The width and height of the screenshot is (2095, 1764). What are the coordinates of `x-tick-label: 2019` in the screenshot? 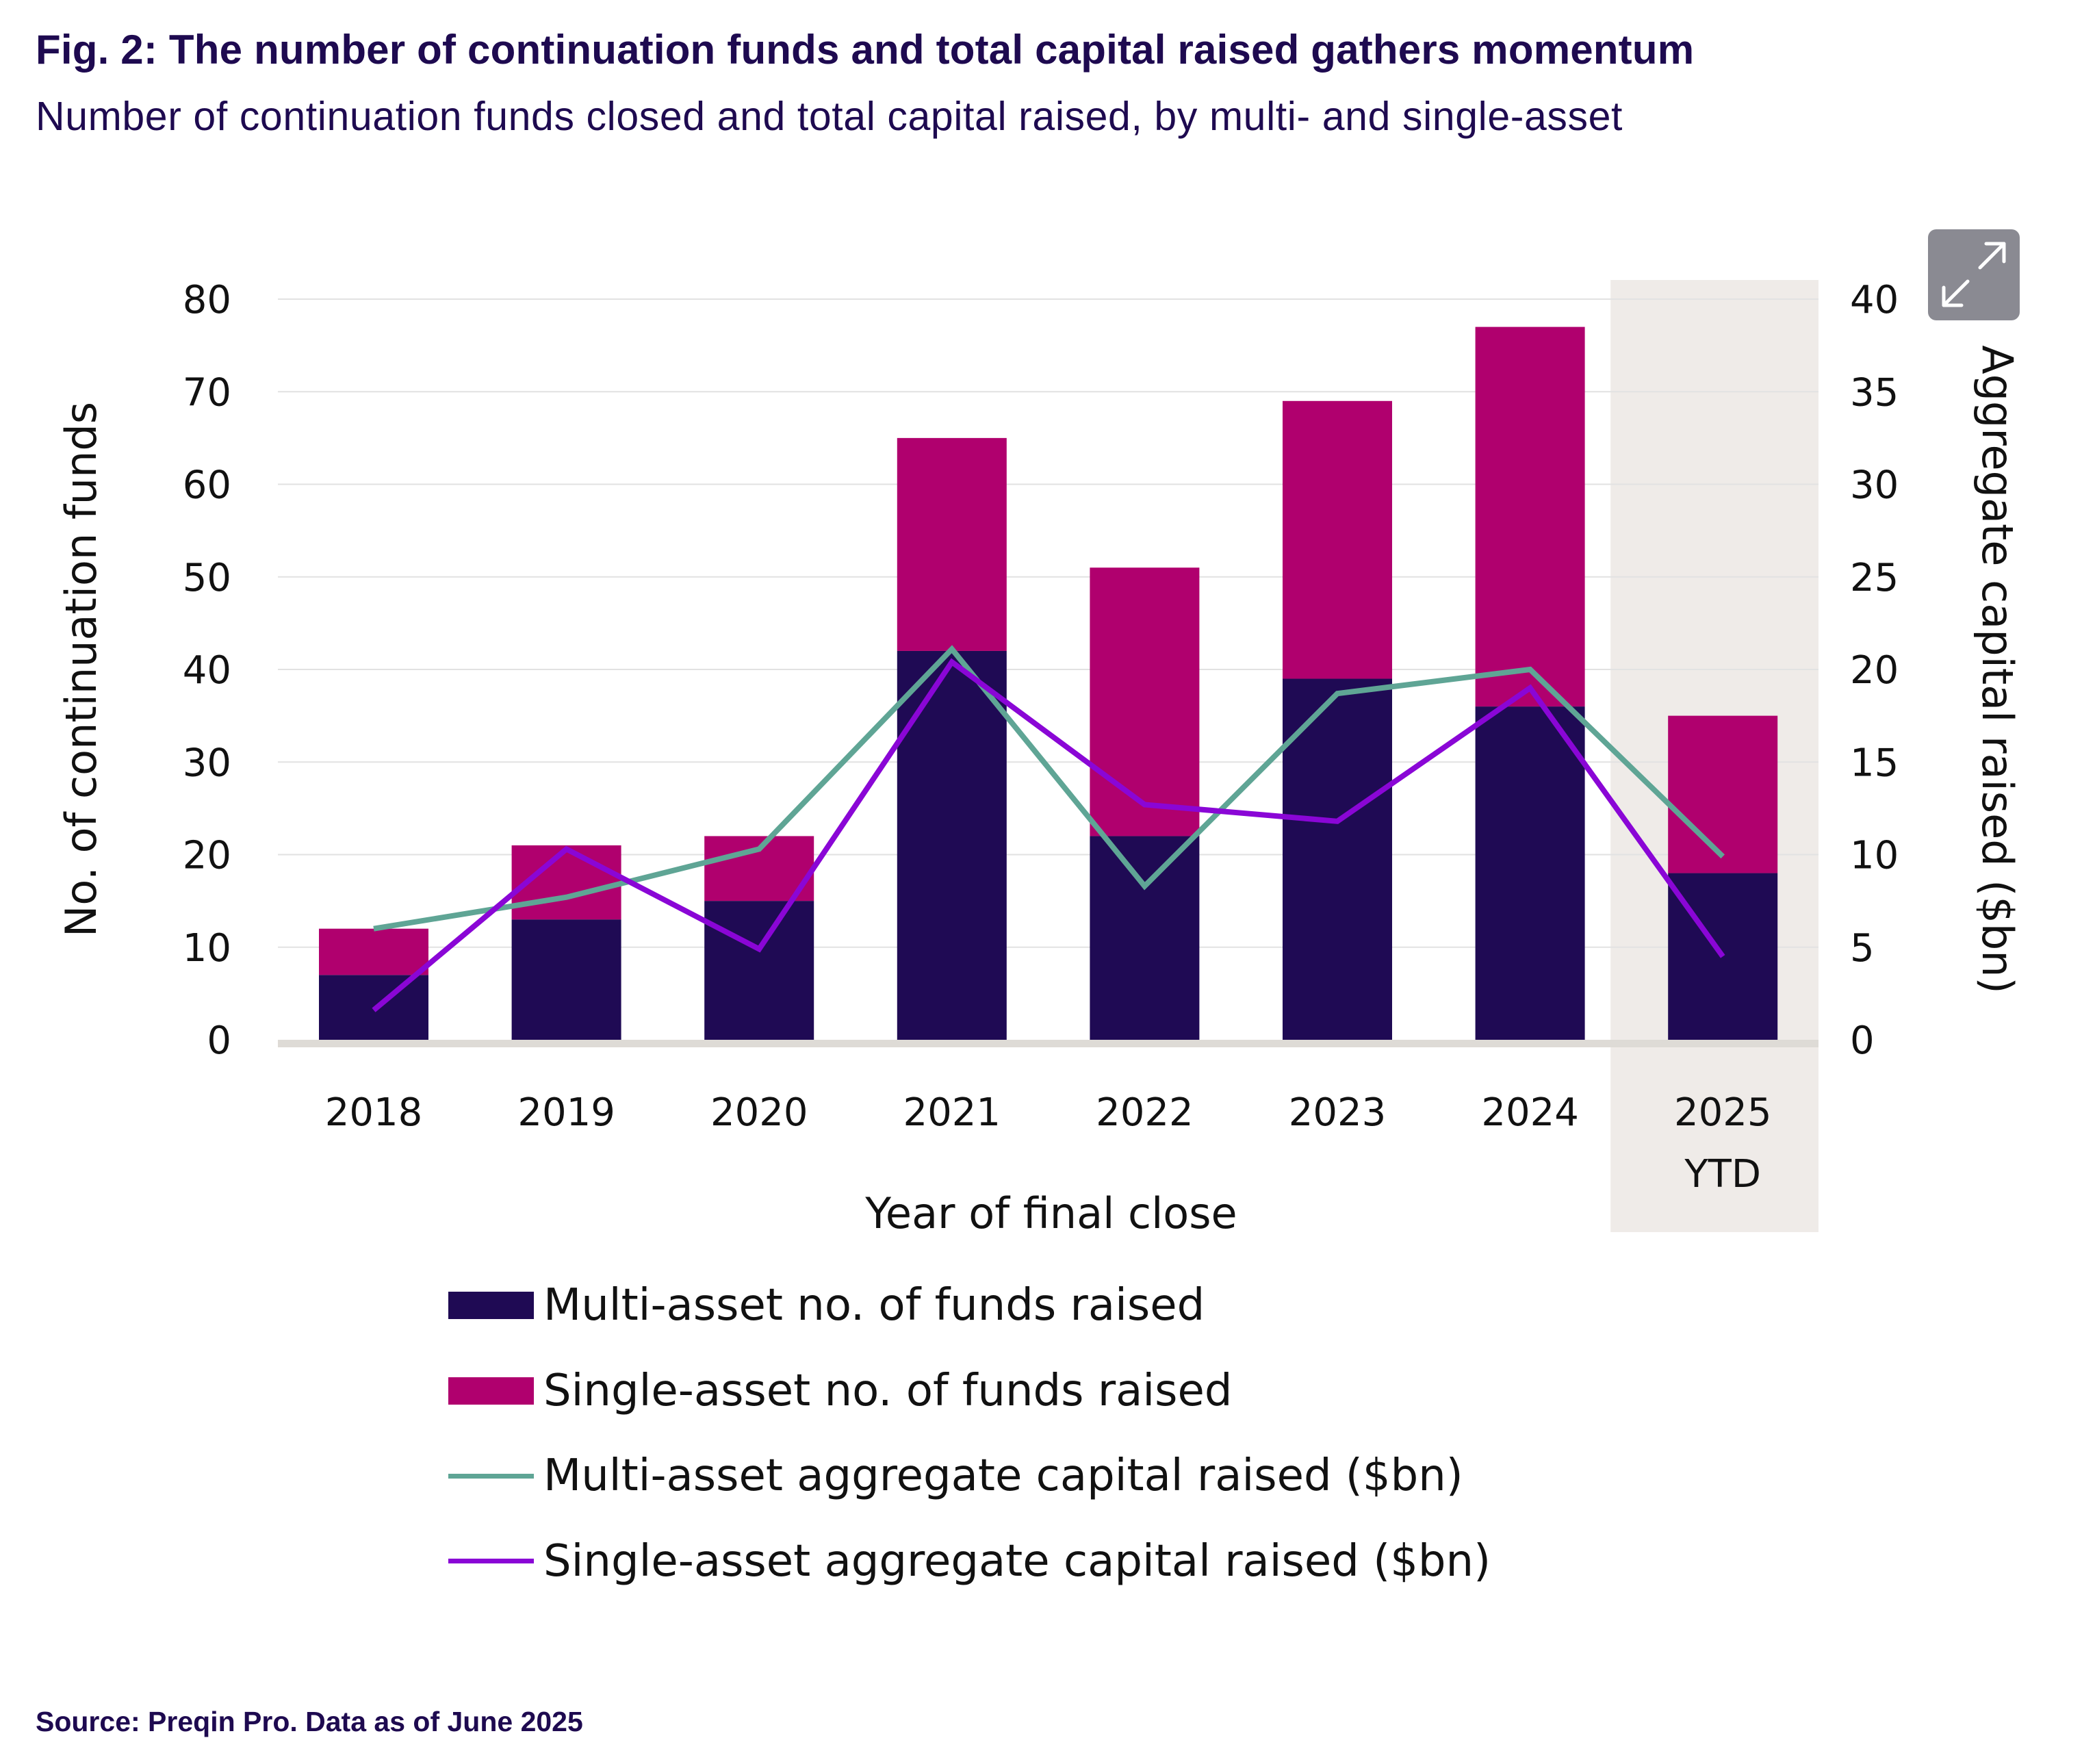 It's located at (566, 1112).